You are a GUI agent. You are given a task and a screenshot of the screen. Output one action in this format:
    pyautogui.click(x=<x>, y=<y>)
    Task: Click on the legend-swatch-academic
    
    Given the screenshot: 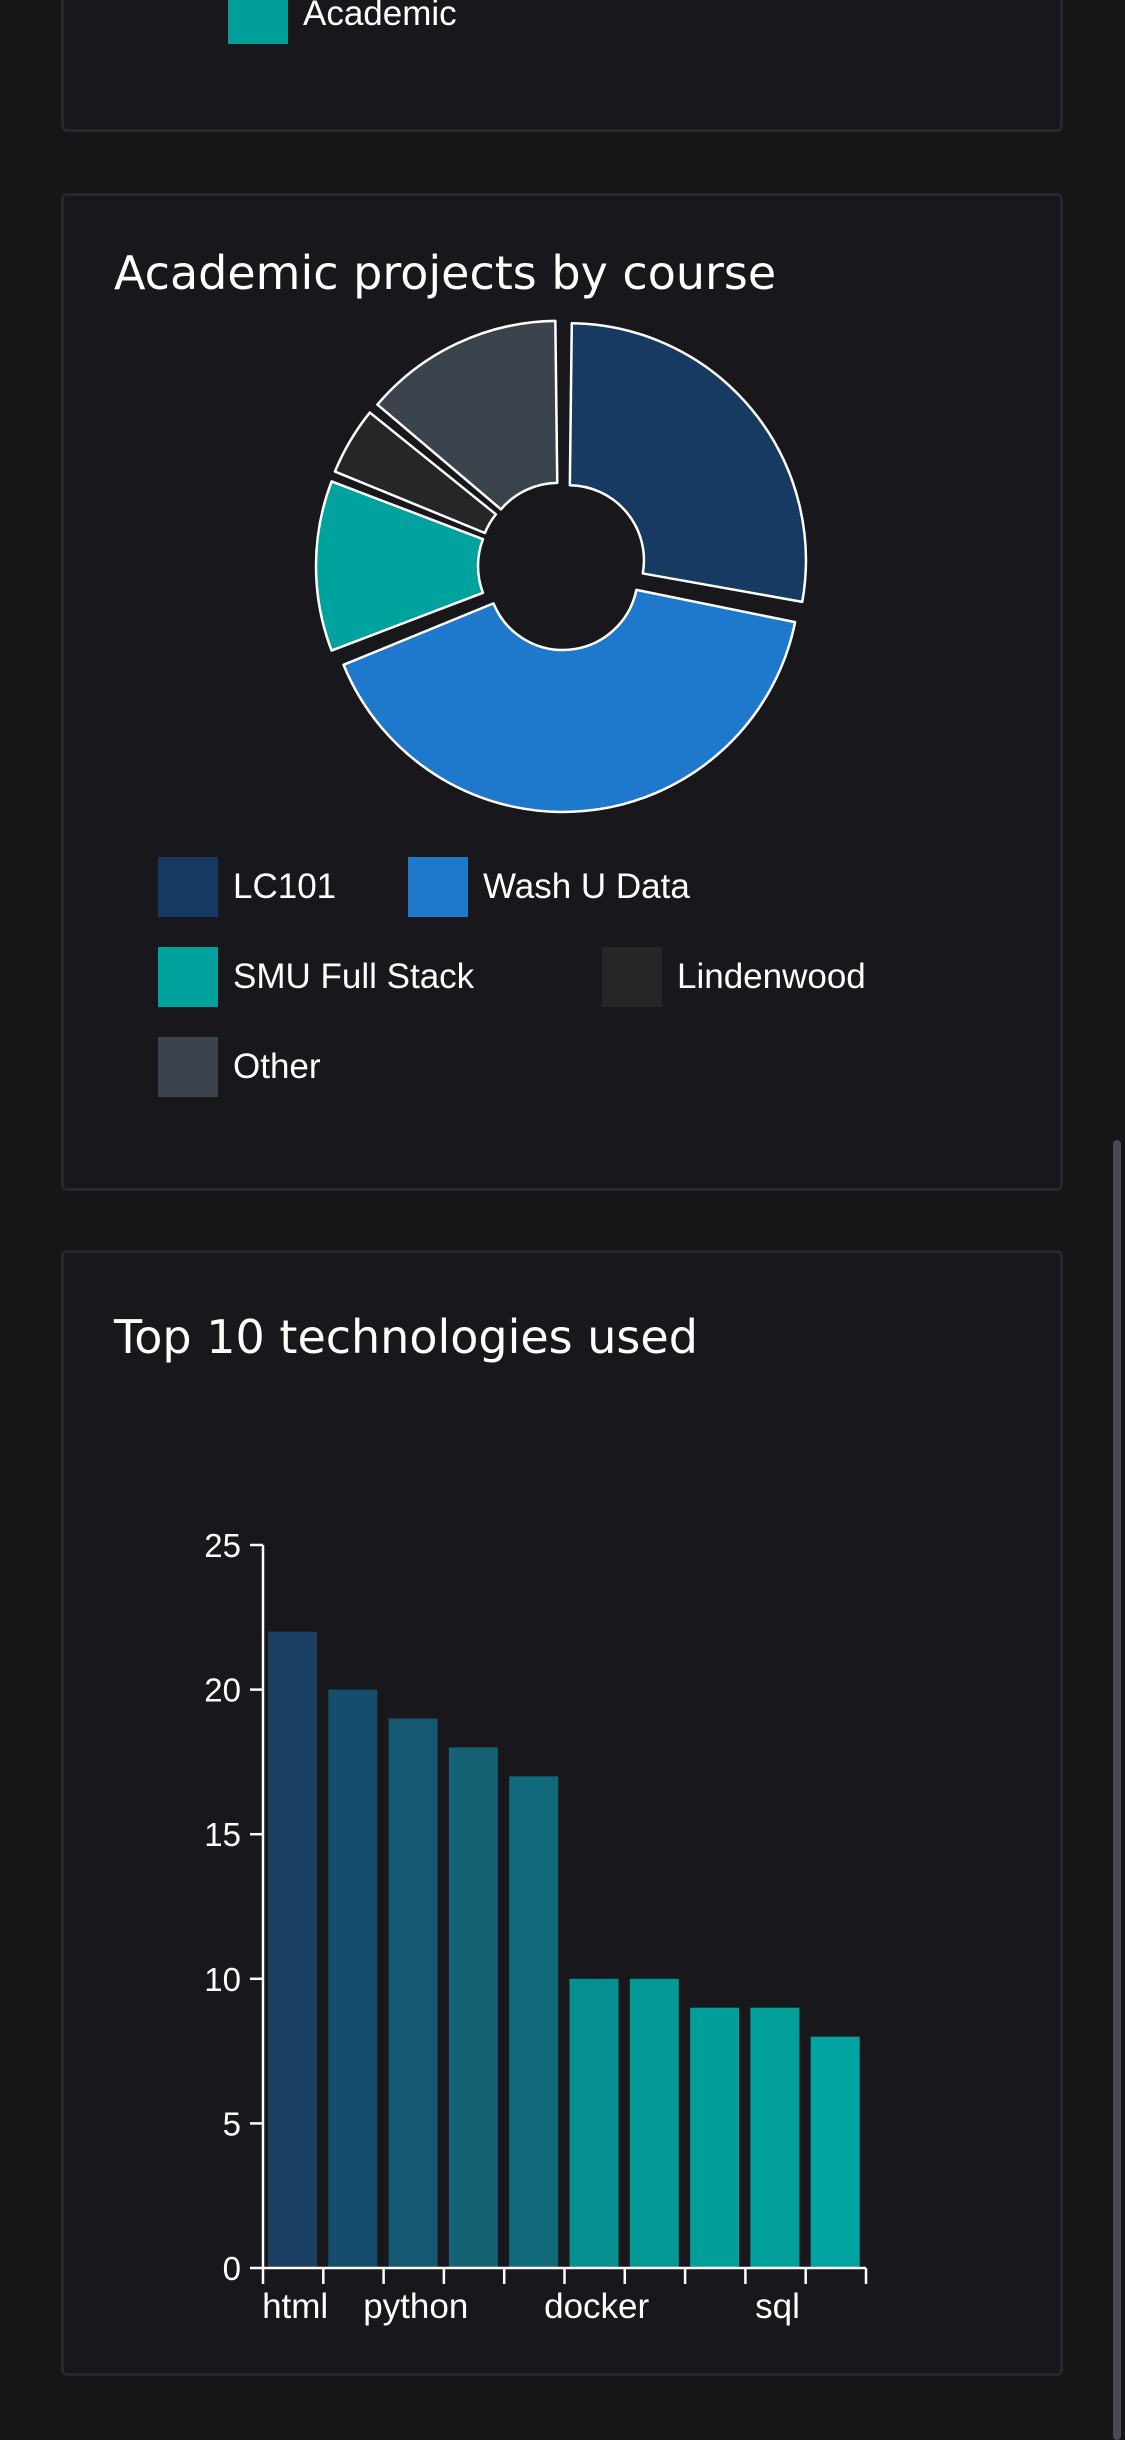 What is the action you would take?
    pyautogui.click(x=258, y=22)
    